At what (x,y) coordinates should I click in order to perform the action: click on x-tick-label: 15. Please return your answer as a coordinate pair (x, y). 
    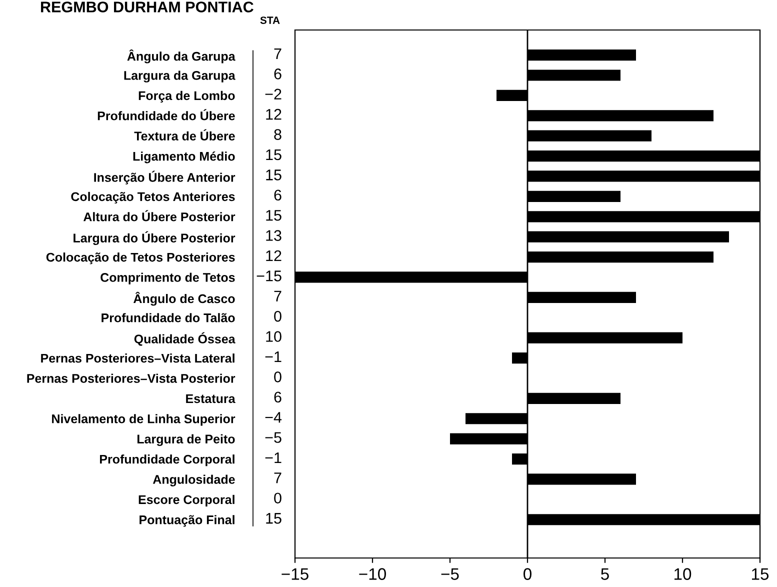
    Looking at the image, I should click on (760, 574).